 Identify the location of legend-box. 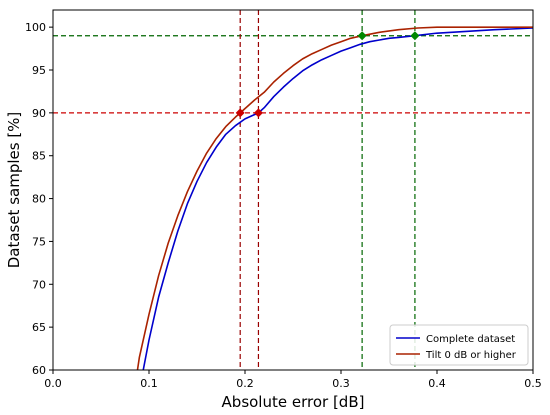
(459, 345).